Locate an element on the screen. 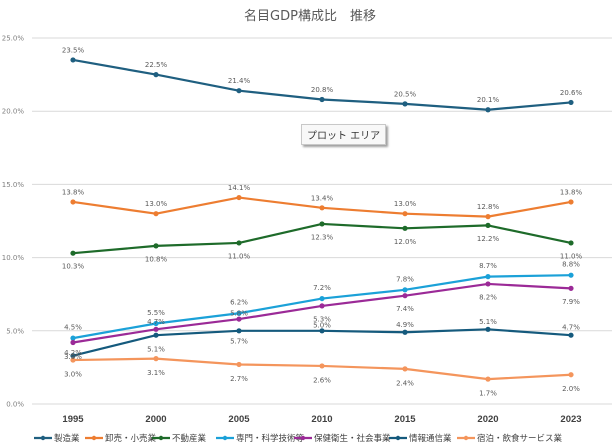  x-tick-label: 1995 is located at coordinates (73, 419).